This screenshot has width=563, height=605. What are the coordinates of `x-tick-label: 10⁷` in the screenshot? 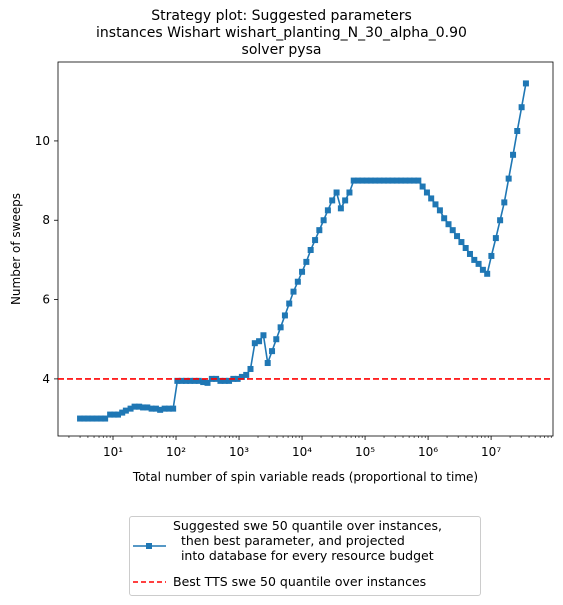 It's located at (491, 452).